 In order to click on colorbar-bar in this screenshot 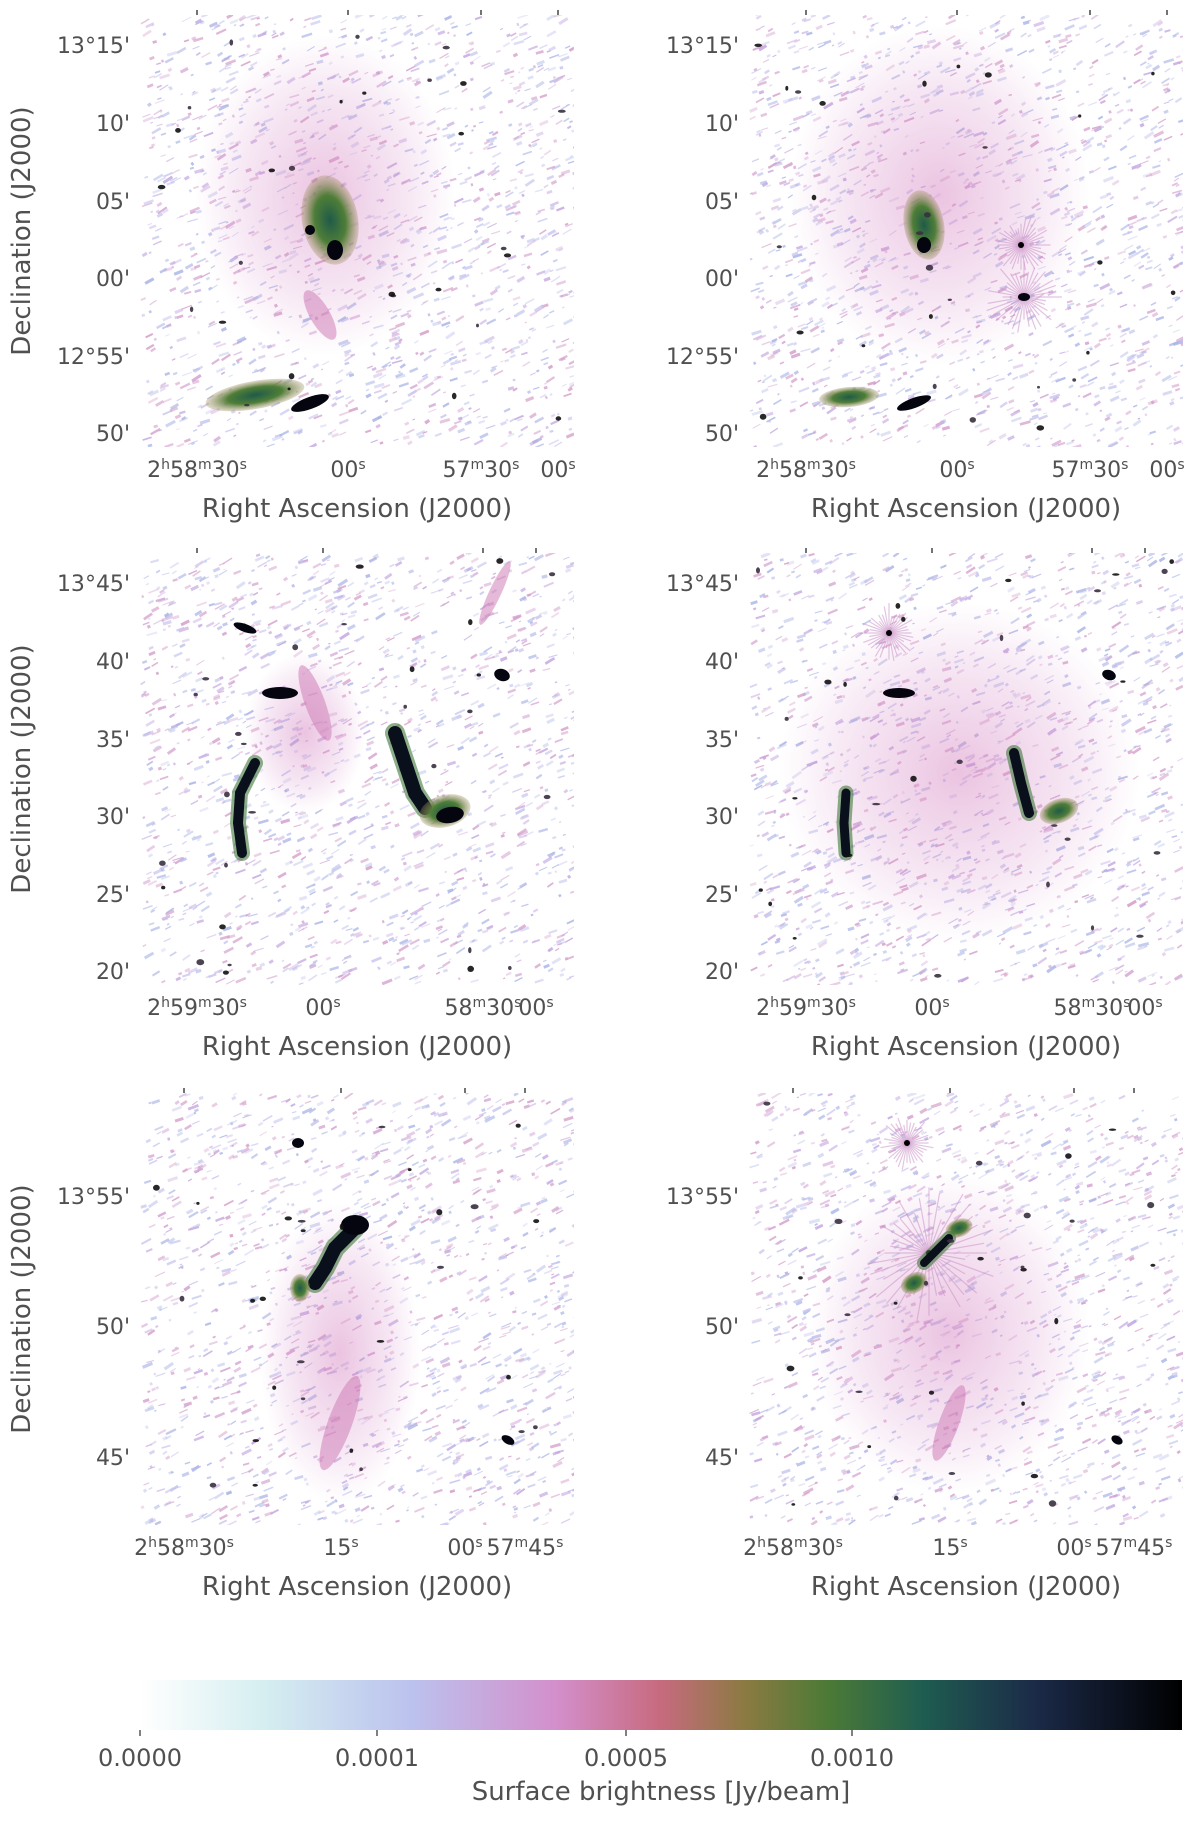, I will do `click(661, 1705)`.